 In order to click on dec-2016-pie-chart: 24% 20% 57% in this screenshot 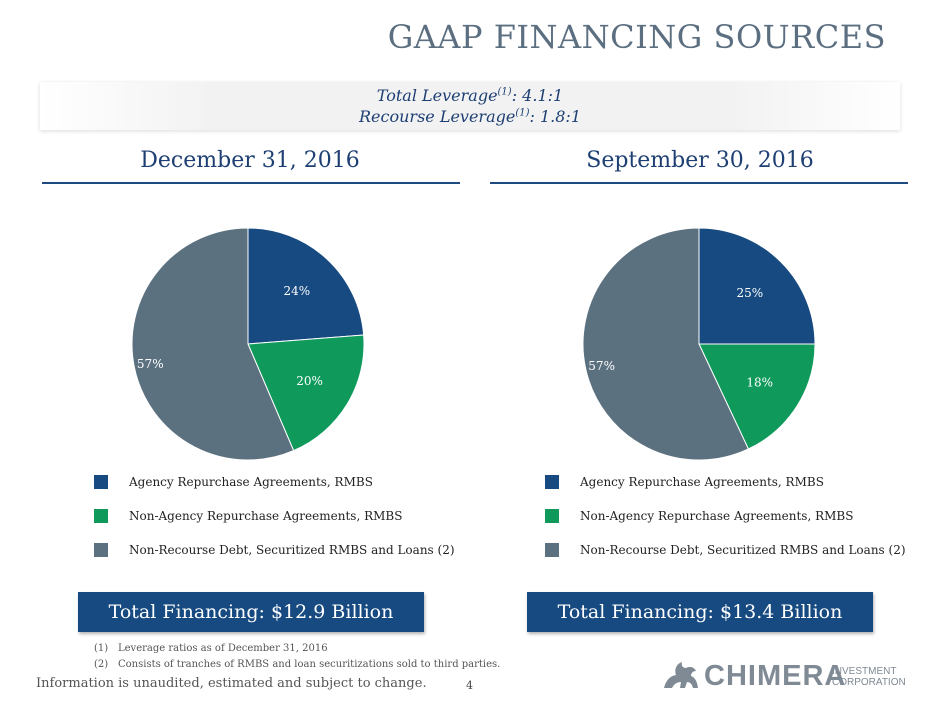, I will do `click(248, 344)`.